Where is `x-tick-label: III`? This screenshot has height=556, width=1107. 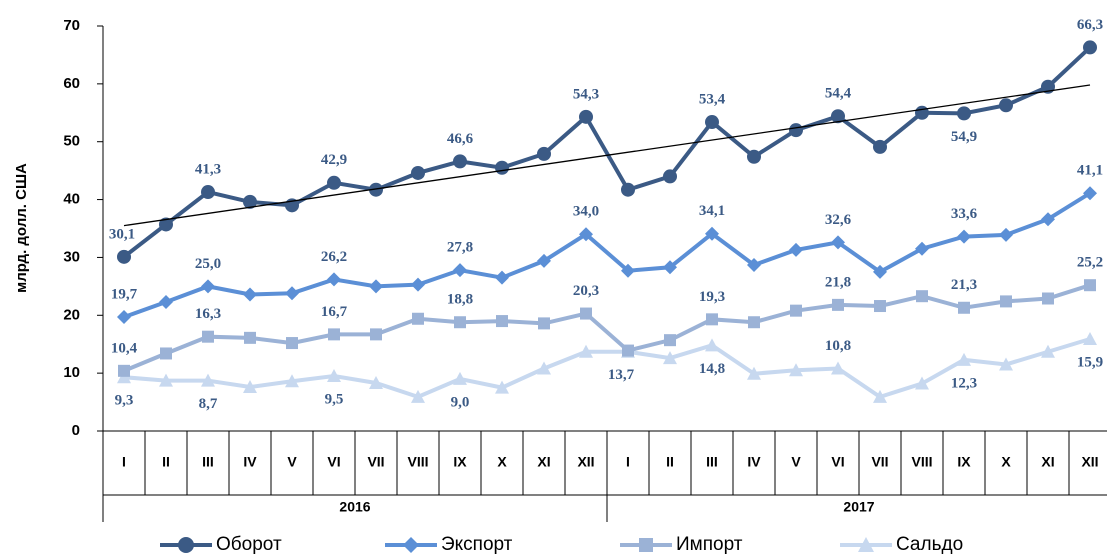 x-tick-label: III is located at coordinates (712, 462).